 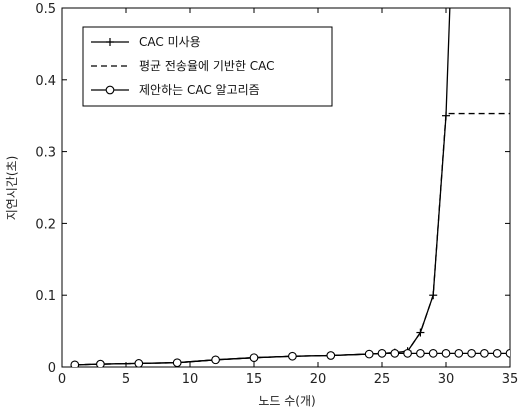 What do you see at coordinates (318, 379) in the screenshot?
I see `x-tick-label: 20` at bounding box center [318, 379].